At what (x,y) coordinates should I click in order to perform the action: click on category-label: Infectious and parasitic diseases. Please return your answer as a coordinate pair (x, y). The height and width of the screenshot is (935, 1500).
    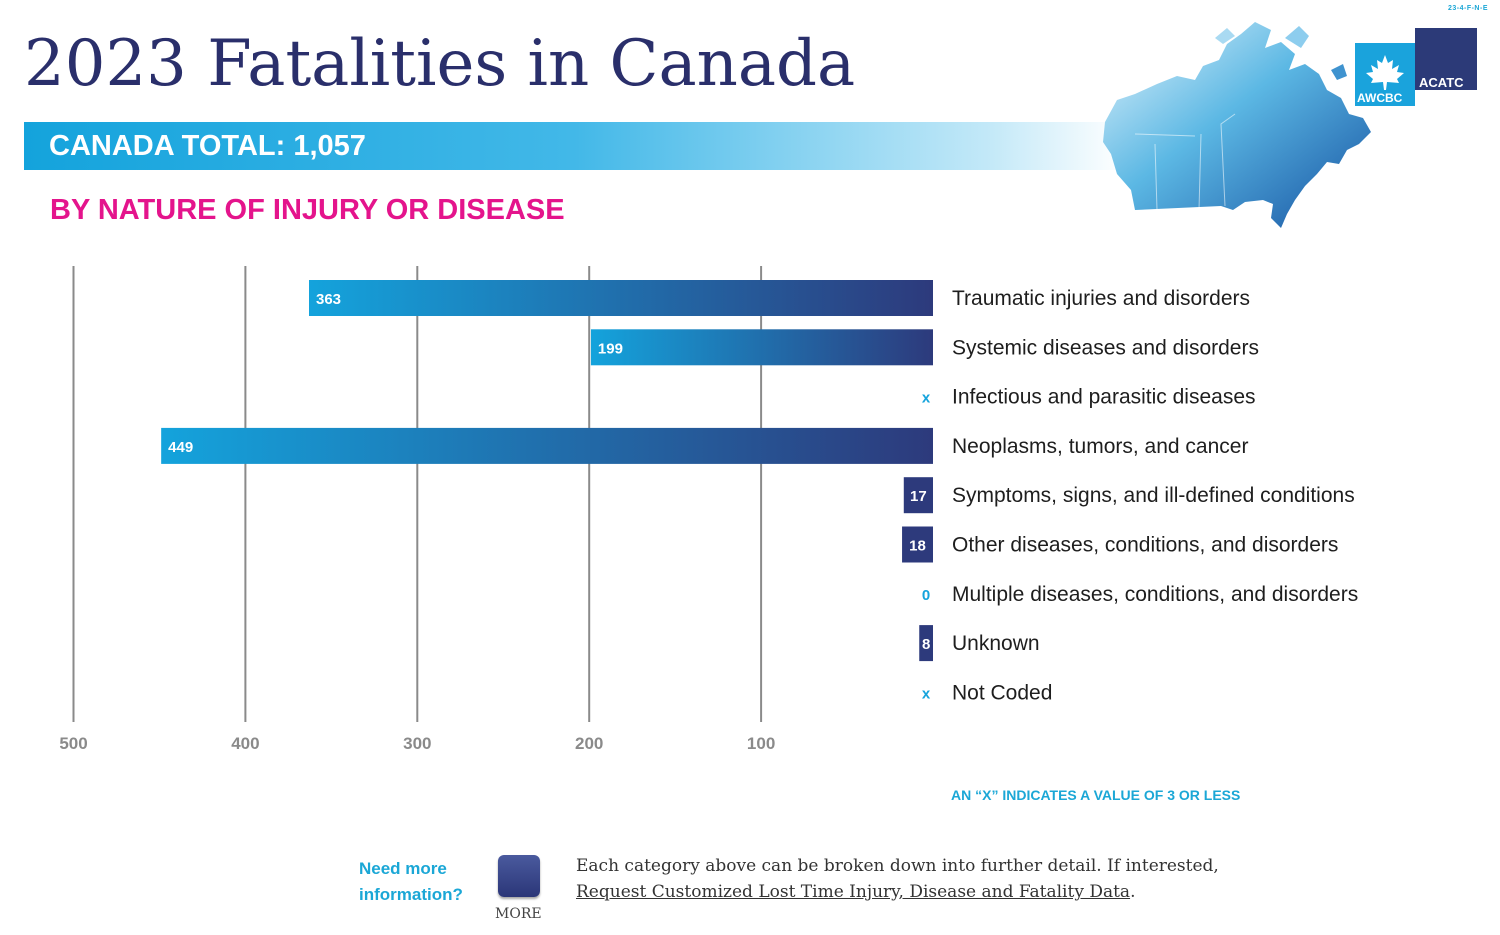
    Looking at the image, I should click on (1104, 397).